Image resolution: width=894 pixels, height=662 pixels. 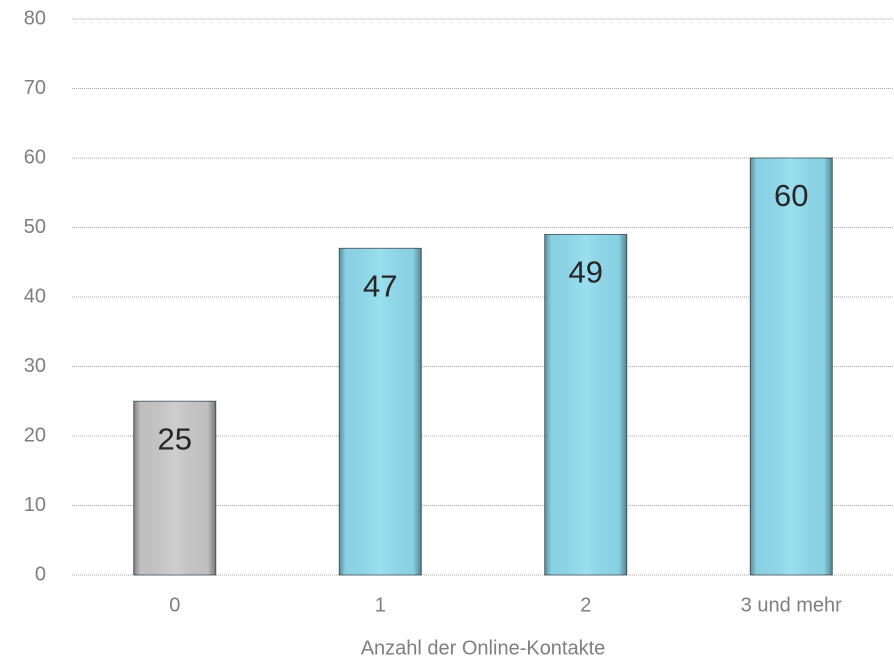 I want to click on y-tick-label: 20, so click(x=35, y=435).